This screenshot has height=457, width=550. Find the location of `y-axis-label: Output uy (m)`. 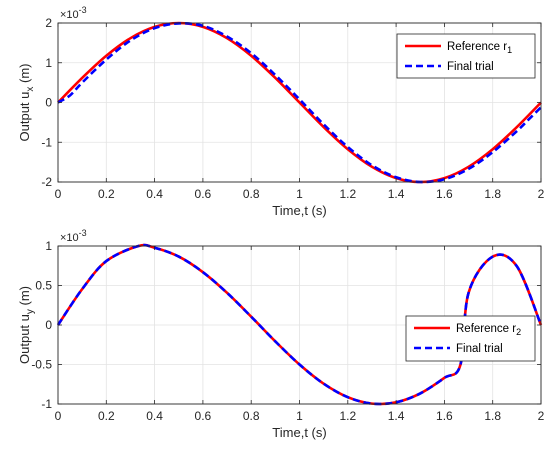

y-axis-label: Output uy (m) is located at coordinates (26, 325).